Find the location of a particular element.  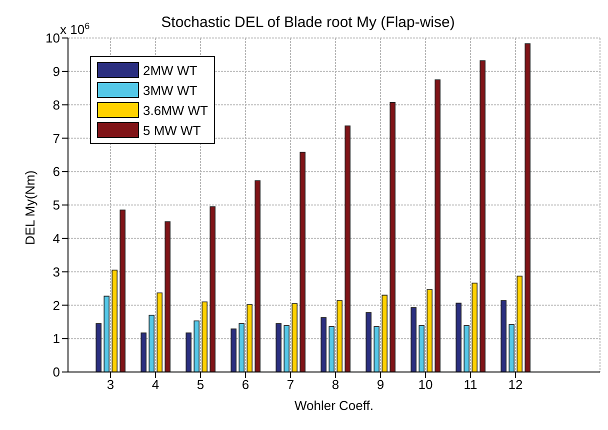

y-tick-label: 6 is located at coordinates (56, 172).